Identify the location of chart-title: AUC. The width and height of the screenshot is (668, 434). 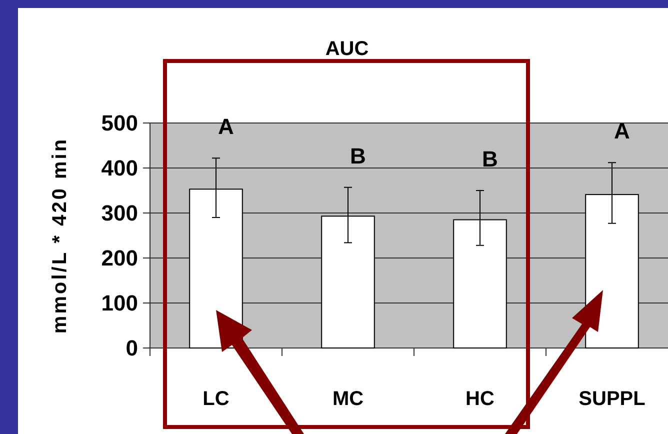
(347, 49).